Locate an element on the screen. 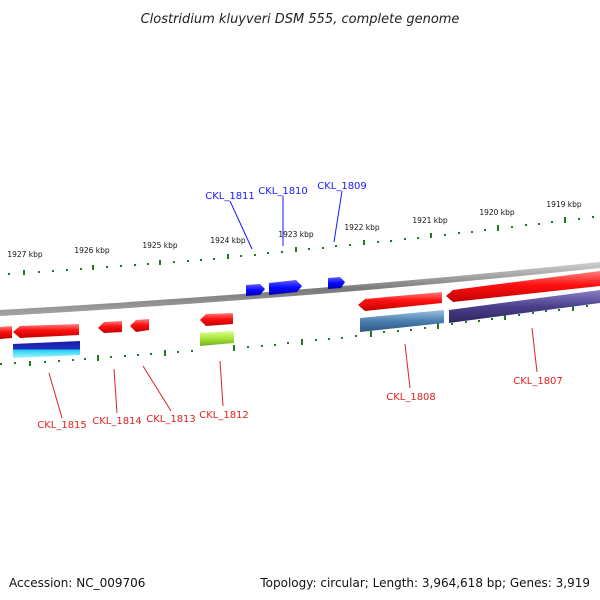 Image resolution: width=600 pixels, height=600 pixels. gene-ckl-1807-arrow is located at coordinates (523, 286).